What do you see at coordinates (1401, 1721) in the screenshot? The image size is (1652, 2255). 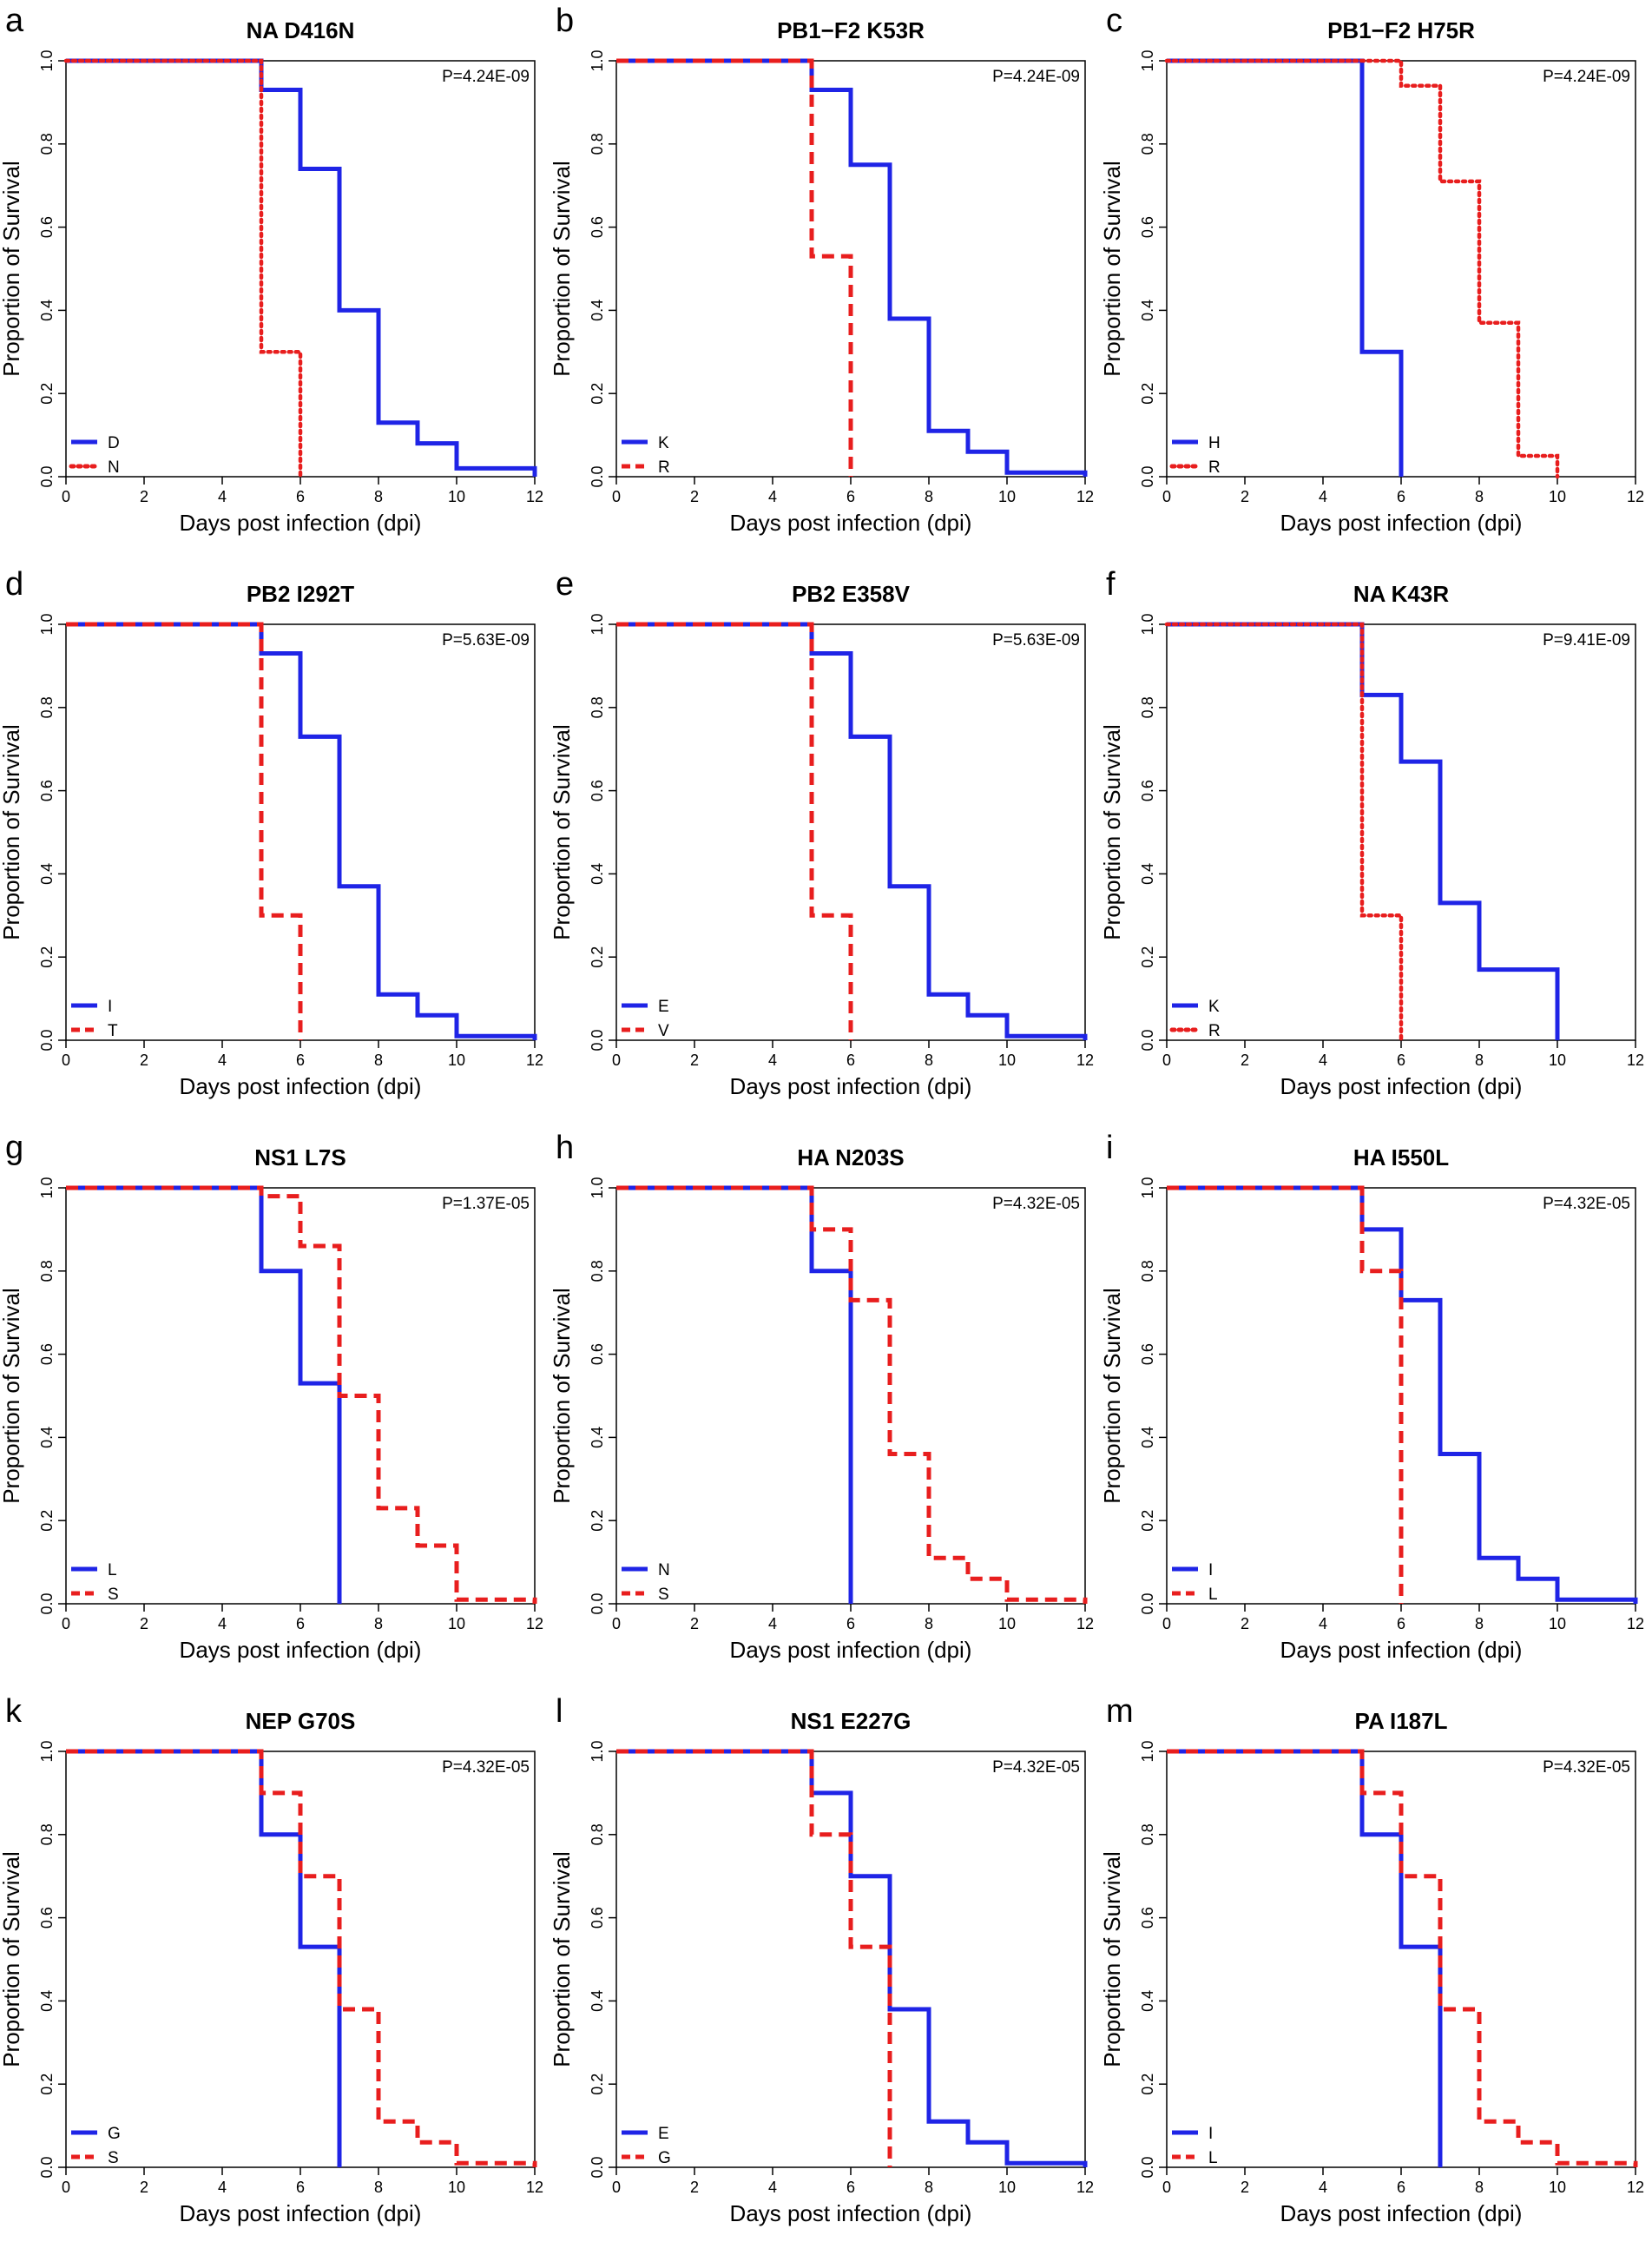 I see `panel-title: PA I187L` at bounding box center [1401, 1721].